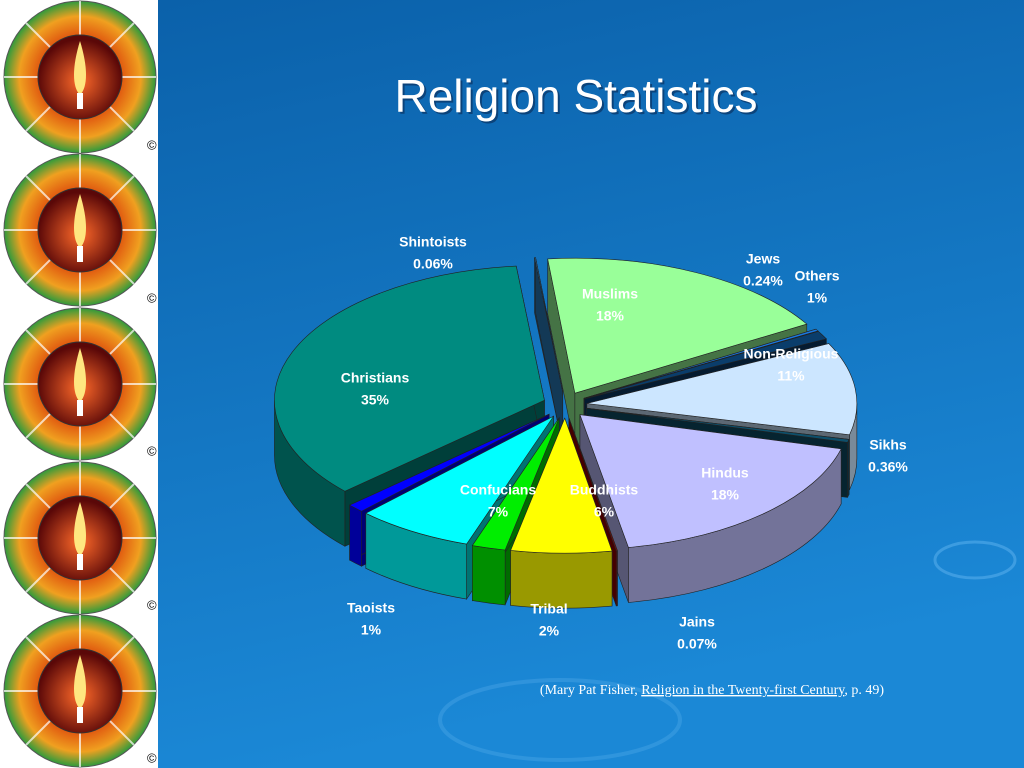 This screenshot has width=1024, height=768. Describe the element at coordinates (433, 242) in the screenshot. I see `slice-label: Shintoists` at that location.